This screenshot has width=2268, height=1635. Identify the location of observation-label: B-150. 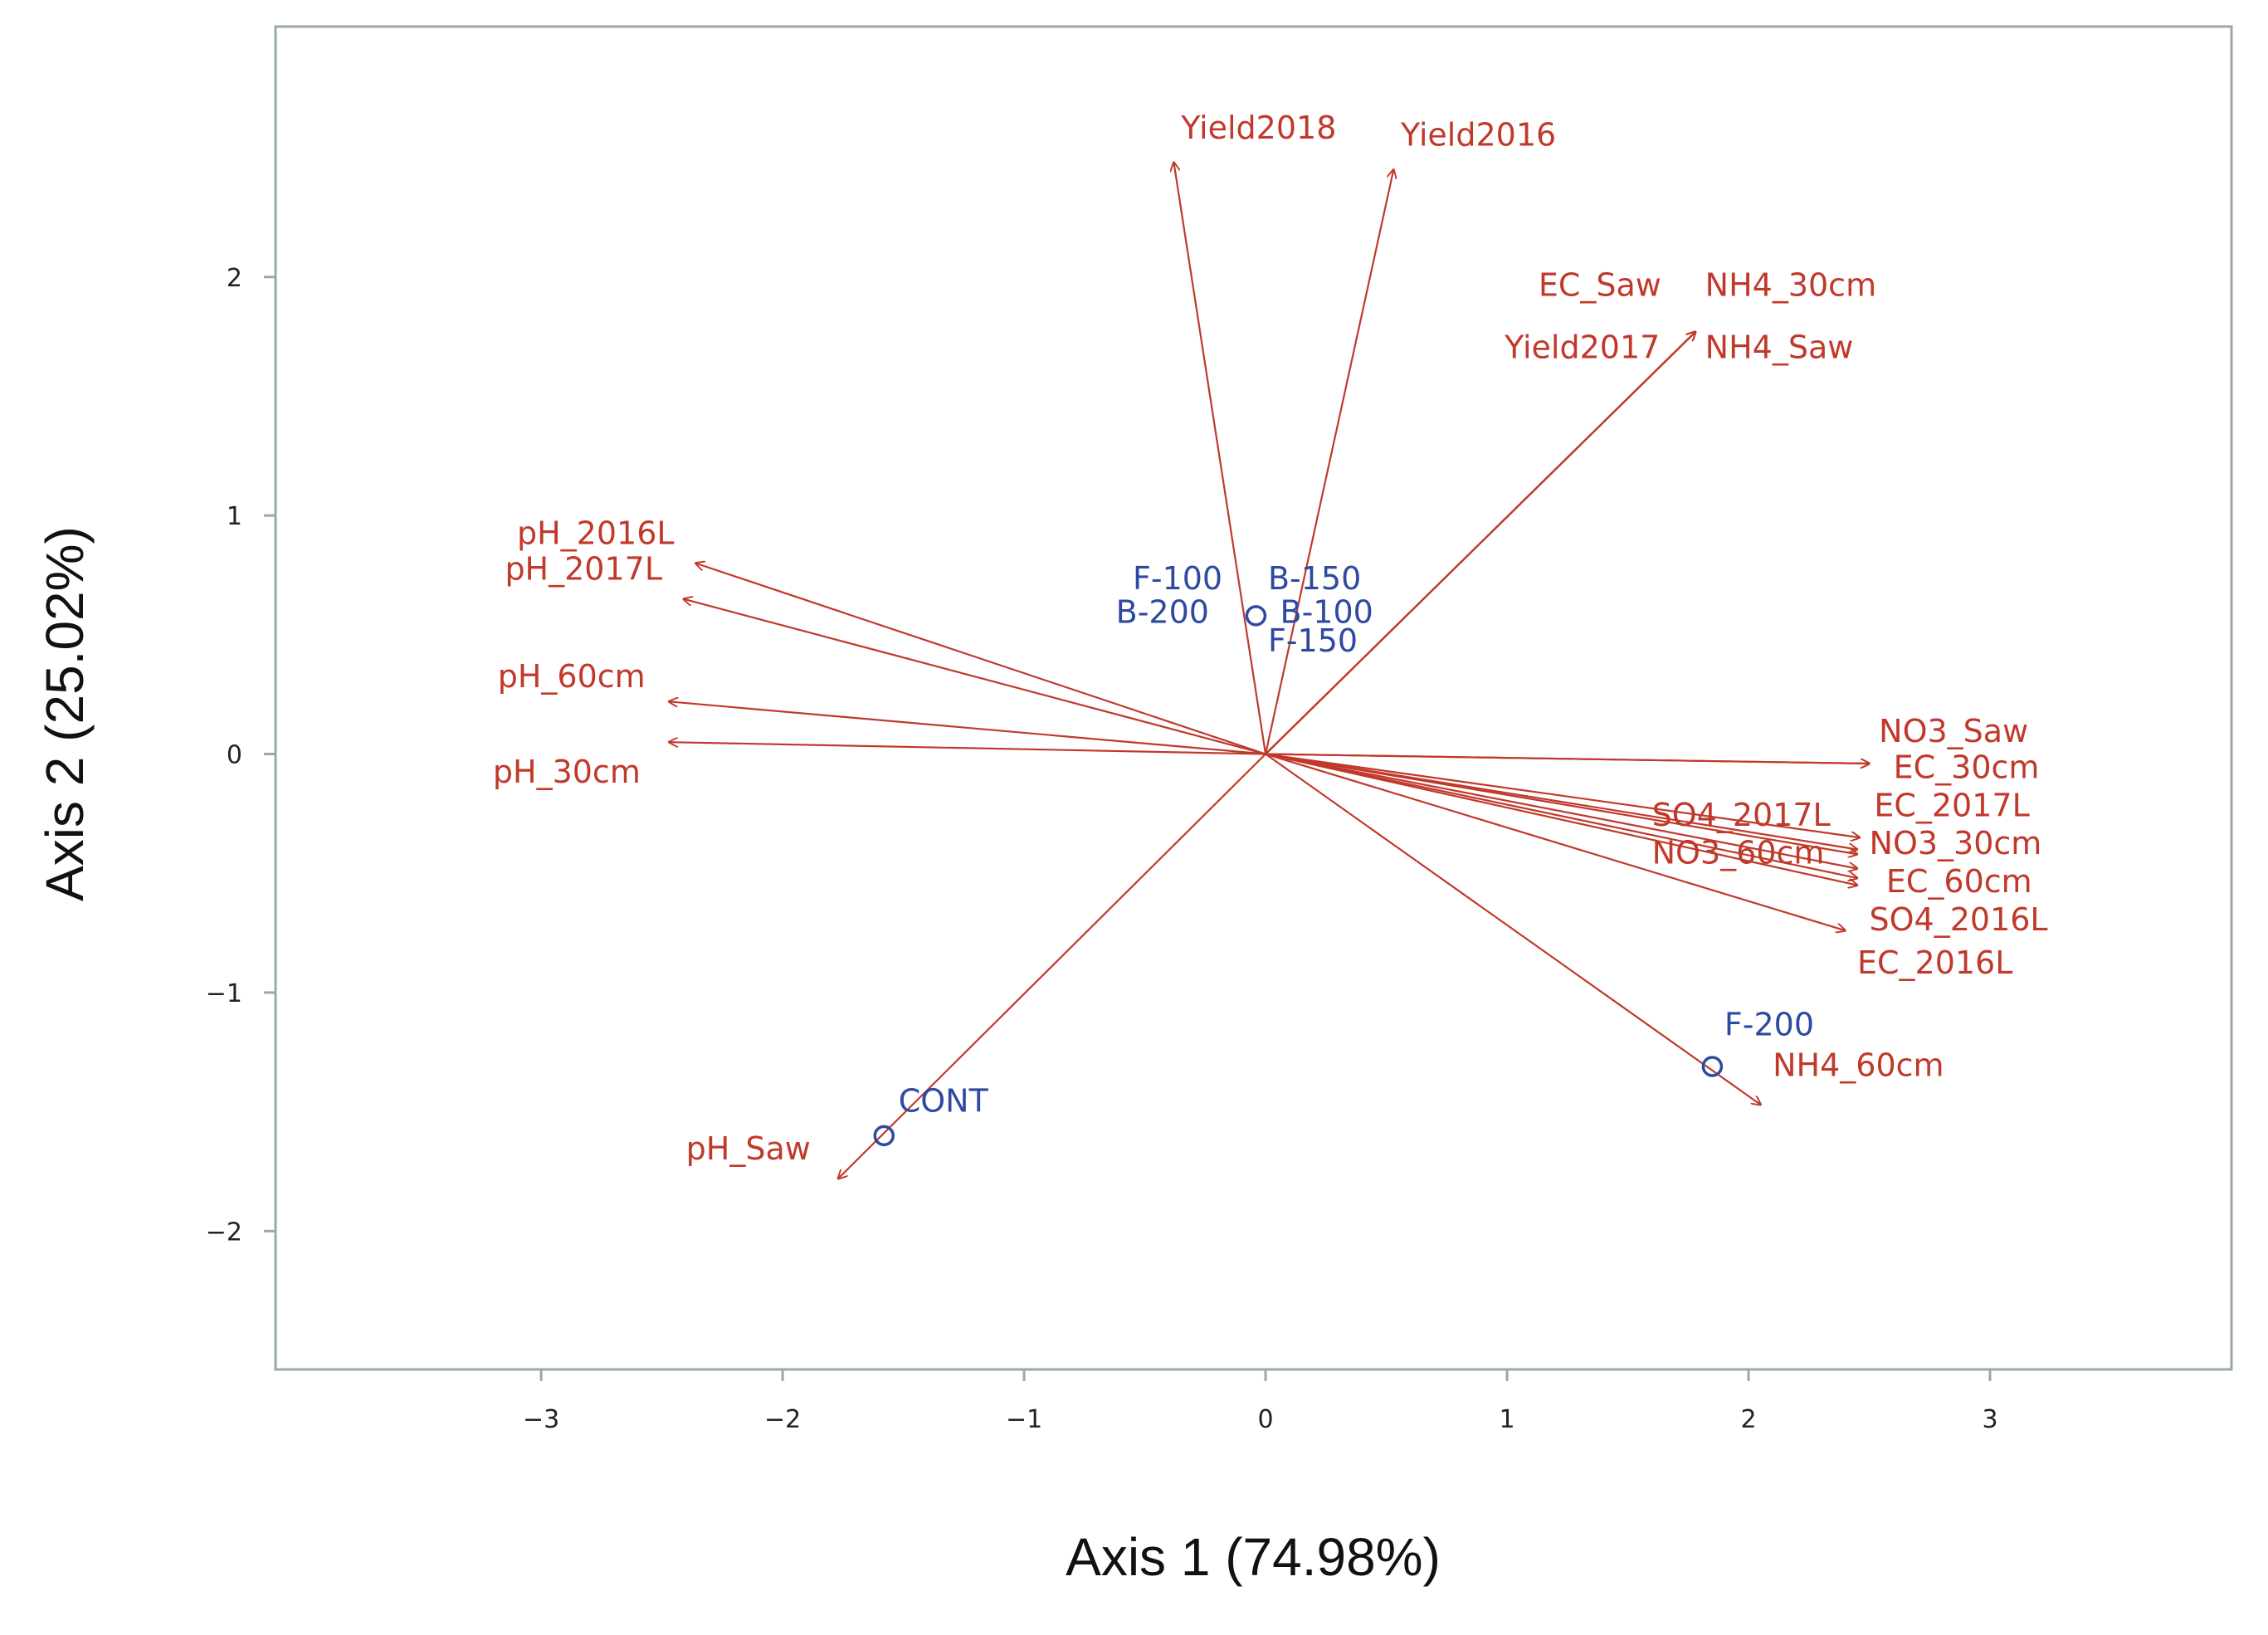
(1314, 578).